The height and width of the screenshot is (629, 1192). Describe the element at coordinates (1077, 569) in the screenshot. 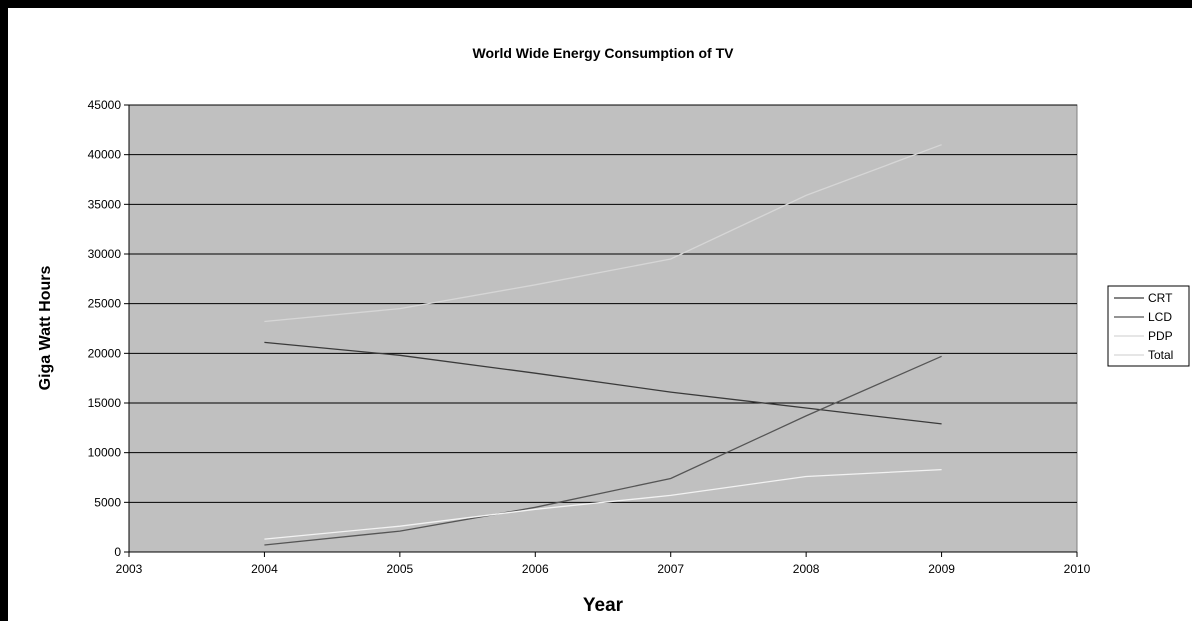

I see `x-tick-label: 2010` at that location.